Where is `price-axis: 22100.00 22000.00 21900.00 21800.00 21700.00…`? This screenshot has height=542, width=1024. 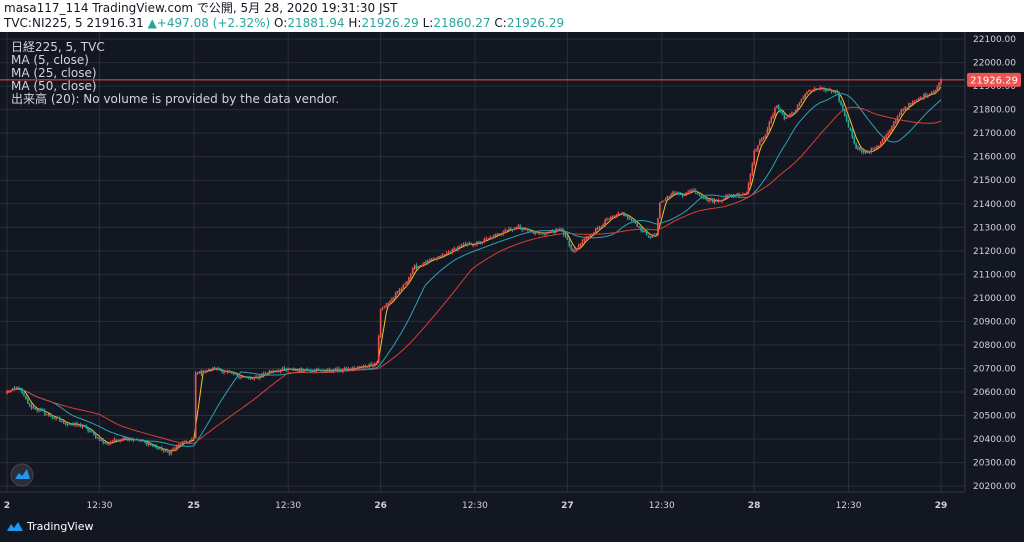 price-axis: 22100.00 22000.00 21900.00 21800.00 21700.00… is located at coordinates (994, 263).